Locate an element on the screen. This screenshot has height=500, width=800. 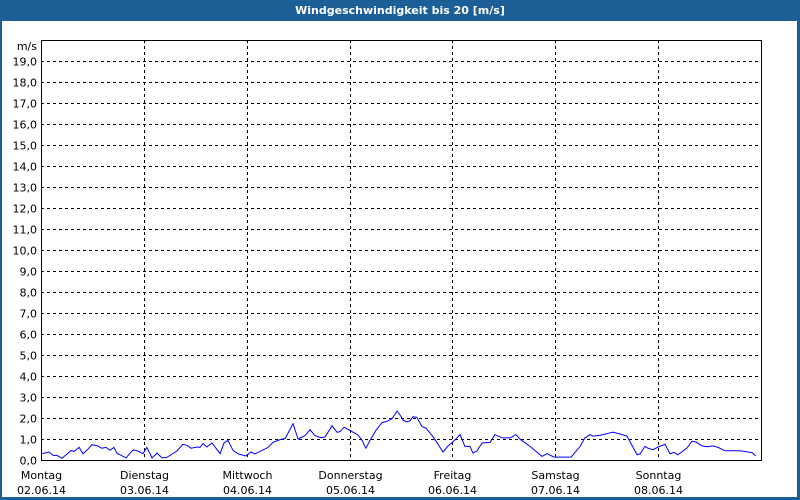
y-tick-label: 15,0 is located at coordinates (25, 146).